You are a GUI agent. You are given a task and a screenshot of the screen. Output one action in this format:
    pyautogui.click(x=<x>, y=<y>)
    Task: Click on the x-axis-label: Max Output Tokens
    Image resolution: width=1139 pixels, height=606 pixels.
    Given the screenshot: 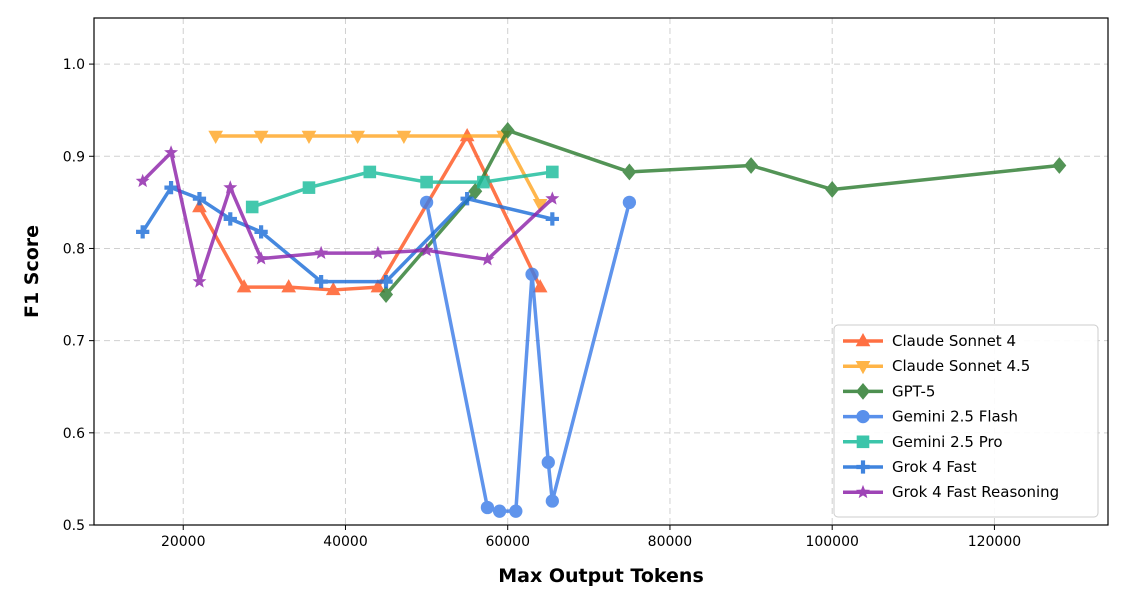 What is the action you would take?
    pyautogui.click(x=601, y=576)
    